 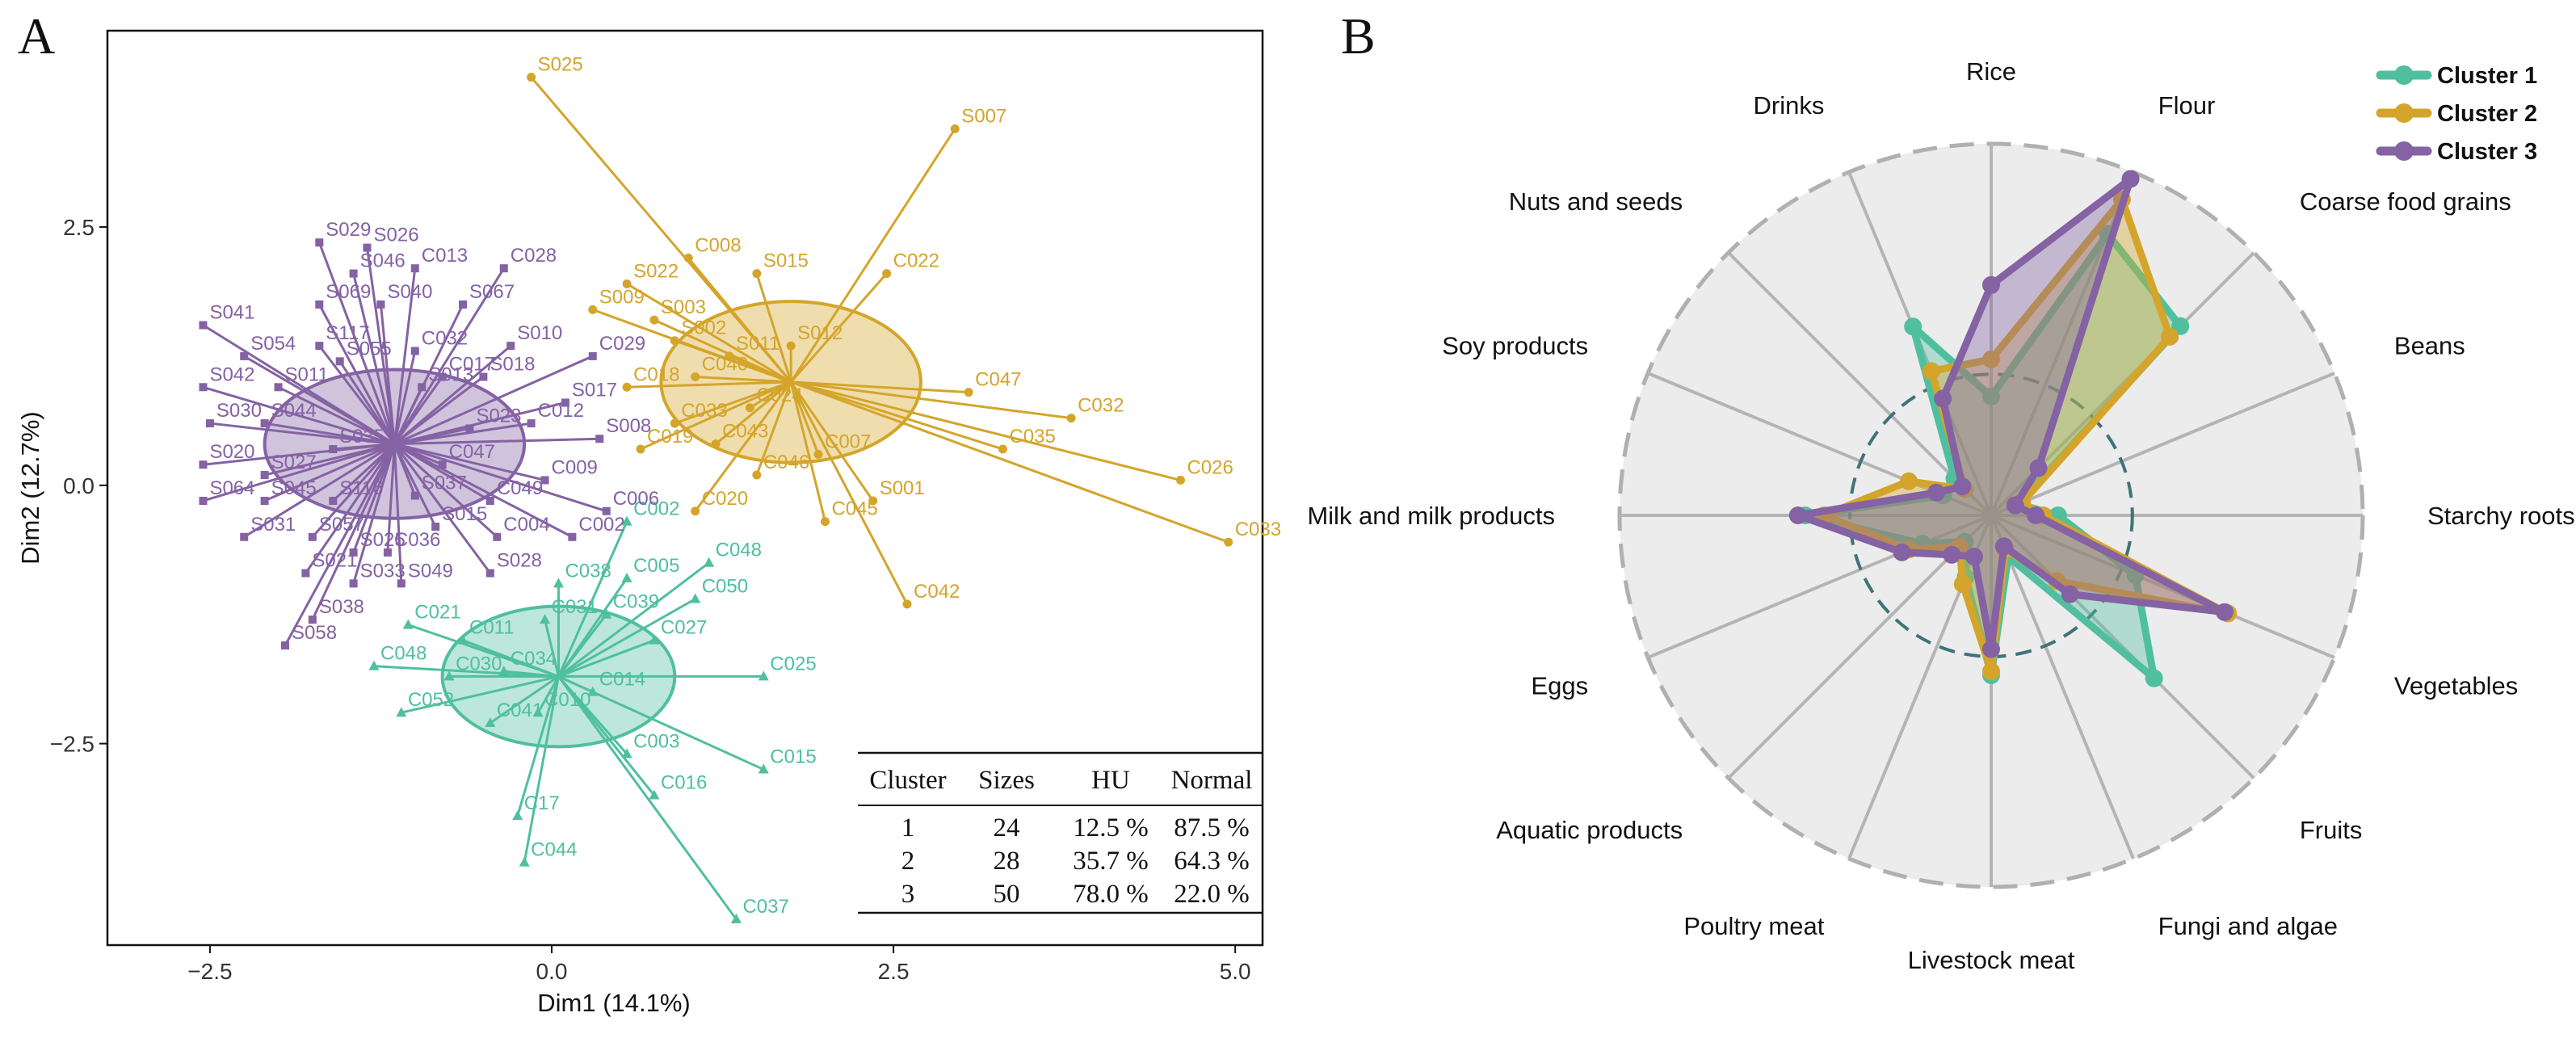 What do you see at coordinates (1991, 671) in the screenshot?
I see `cluster-2-radar-point` at bounding box center [1991, 671].